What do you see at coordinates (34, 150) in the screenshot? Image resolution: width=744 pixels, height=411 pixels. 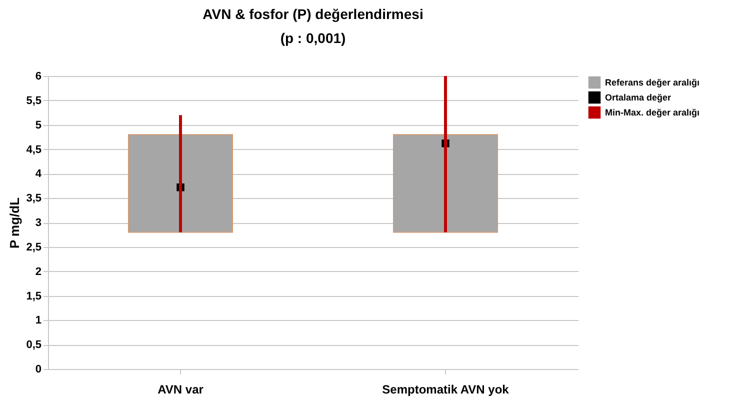 I see `y-tick-label: 4,5` at bounding box center [34, 150].